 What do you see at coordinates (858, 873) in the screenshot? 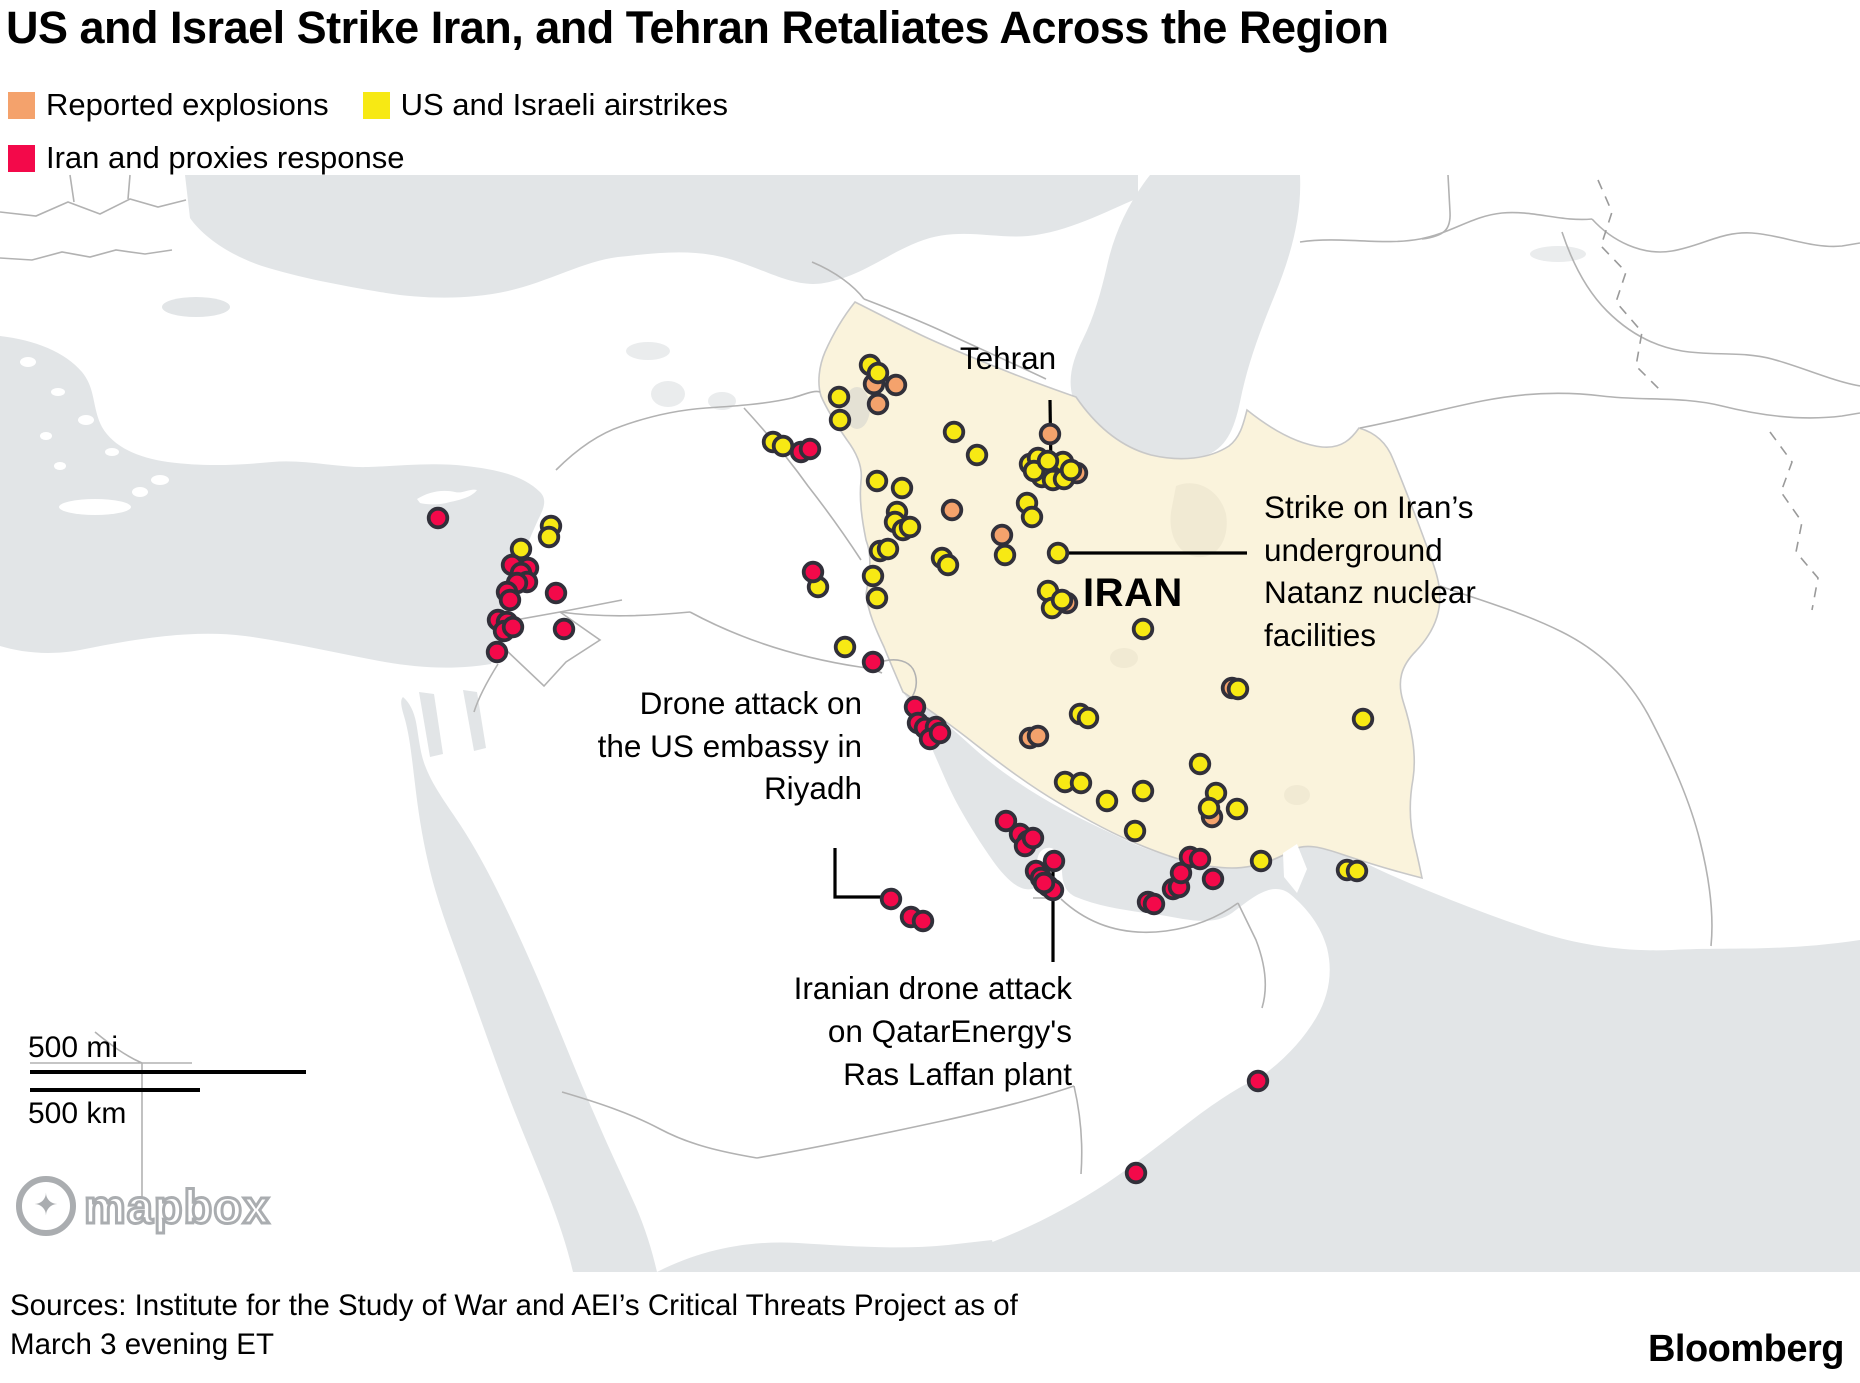
I see `riyadh-connector` at bounding box center [858, 873].